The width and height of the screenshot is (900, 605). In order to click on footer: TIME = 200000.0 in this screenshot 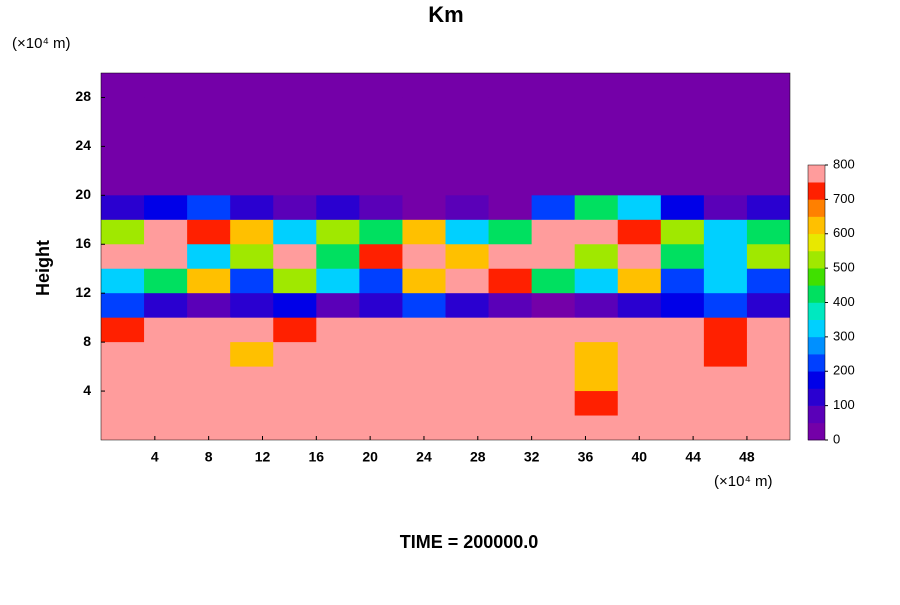, I will do `click(469, 542)`.